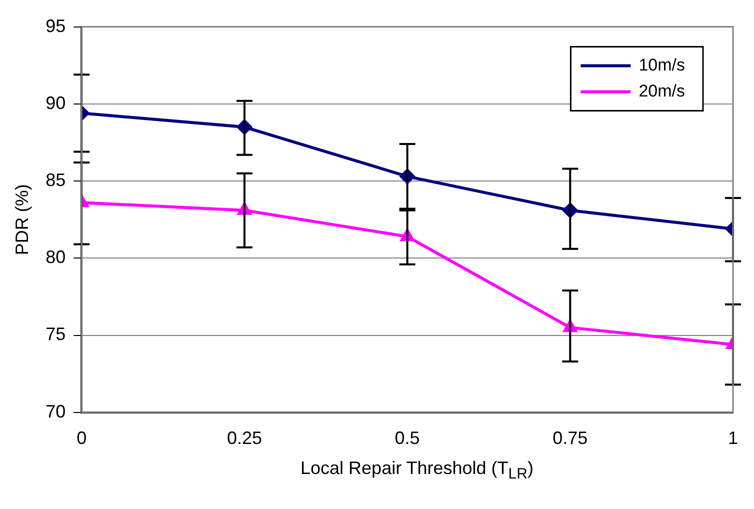 This screenshot has width=754, height=509. I want to click on x-tick-label: 1, so click(733, 438).